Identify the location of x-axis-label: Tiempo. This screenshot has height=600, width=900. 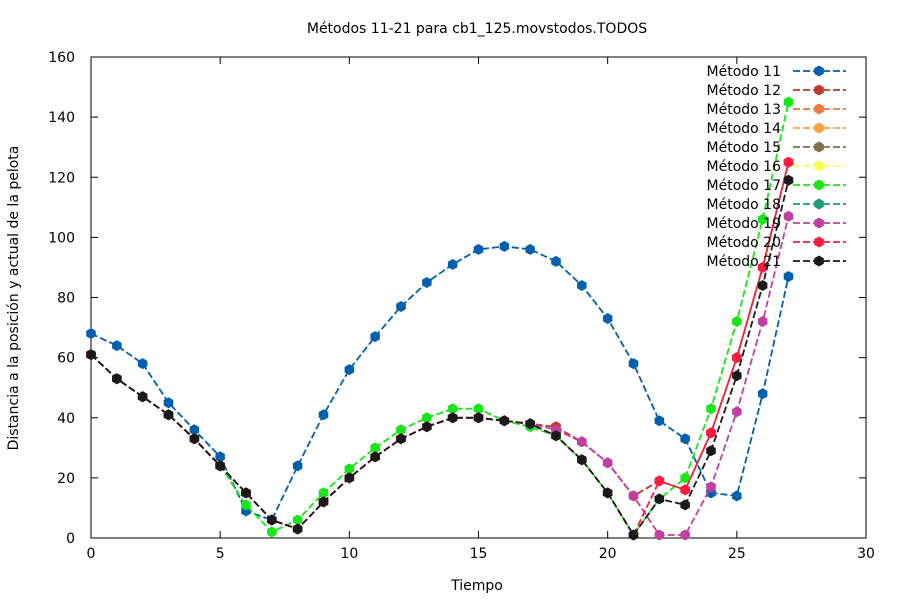
(476, 586).